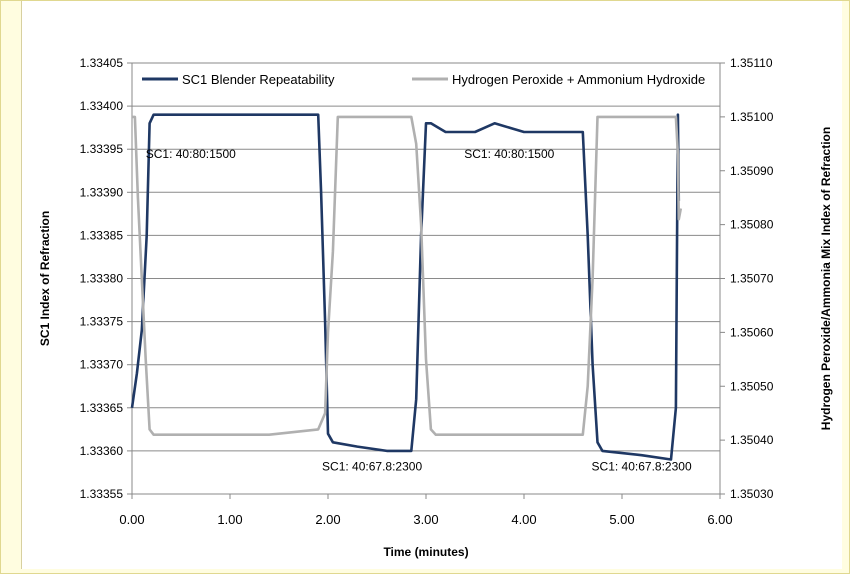 Image resolution: width=850 pixels, height=574 pixels. Describe the element at coordinates (102, 279) in the screenshot. I see `left-tick-label: 1.33380` at that location.